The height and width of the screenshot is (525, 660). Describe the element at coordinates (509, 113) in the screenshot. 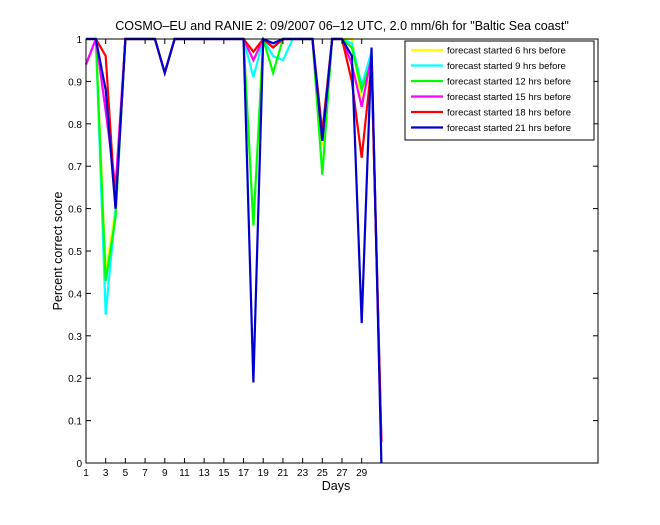

I see `legend-label-5: forecast started 18 hrs before` at that location.